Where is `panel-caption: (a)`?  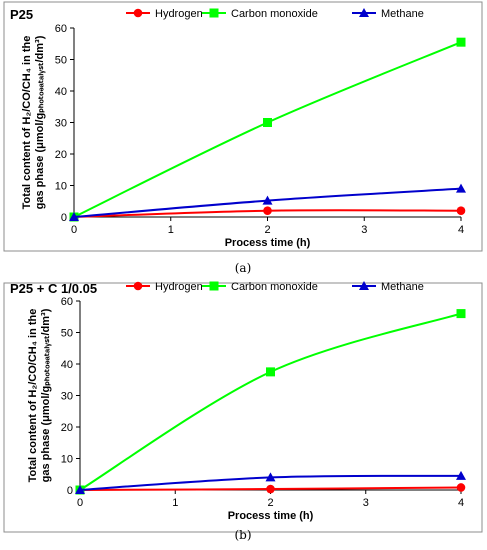 panel-caption: (a) is located at coordinates (243, 268).